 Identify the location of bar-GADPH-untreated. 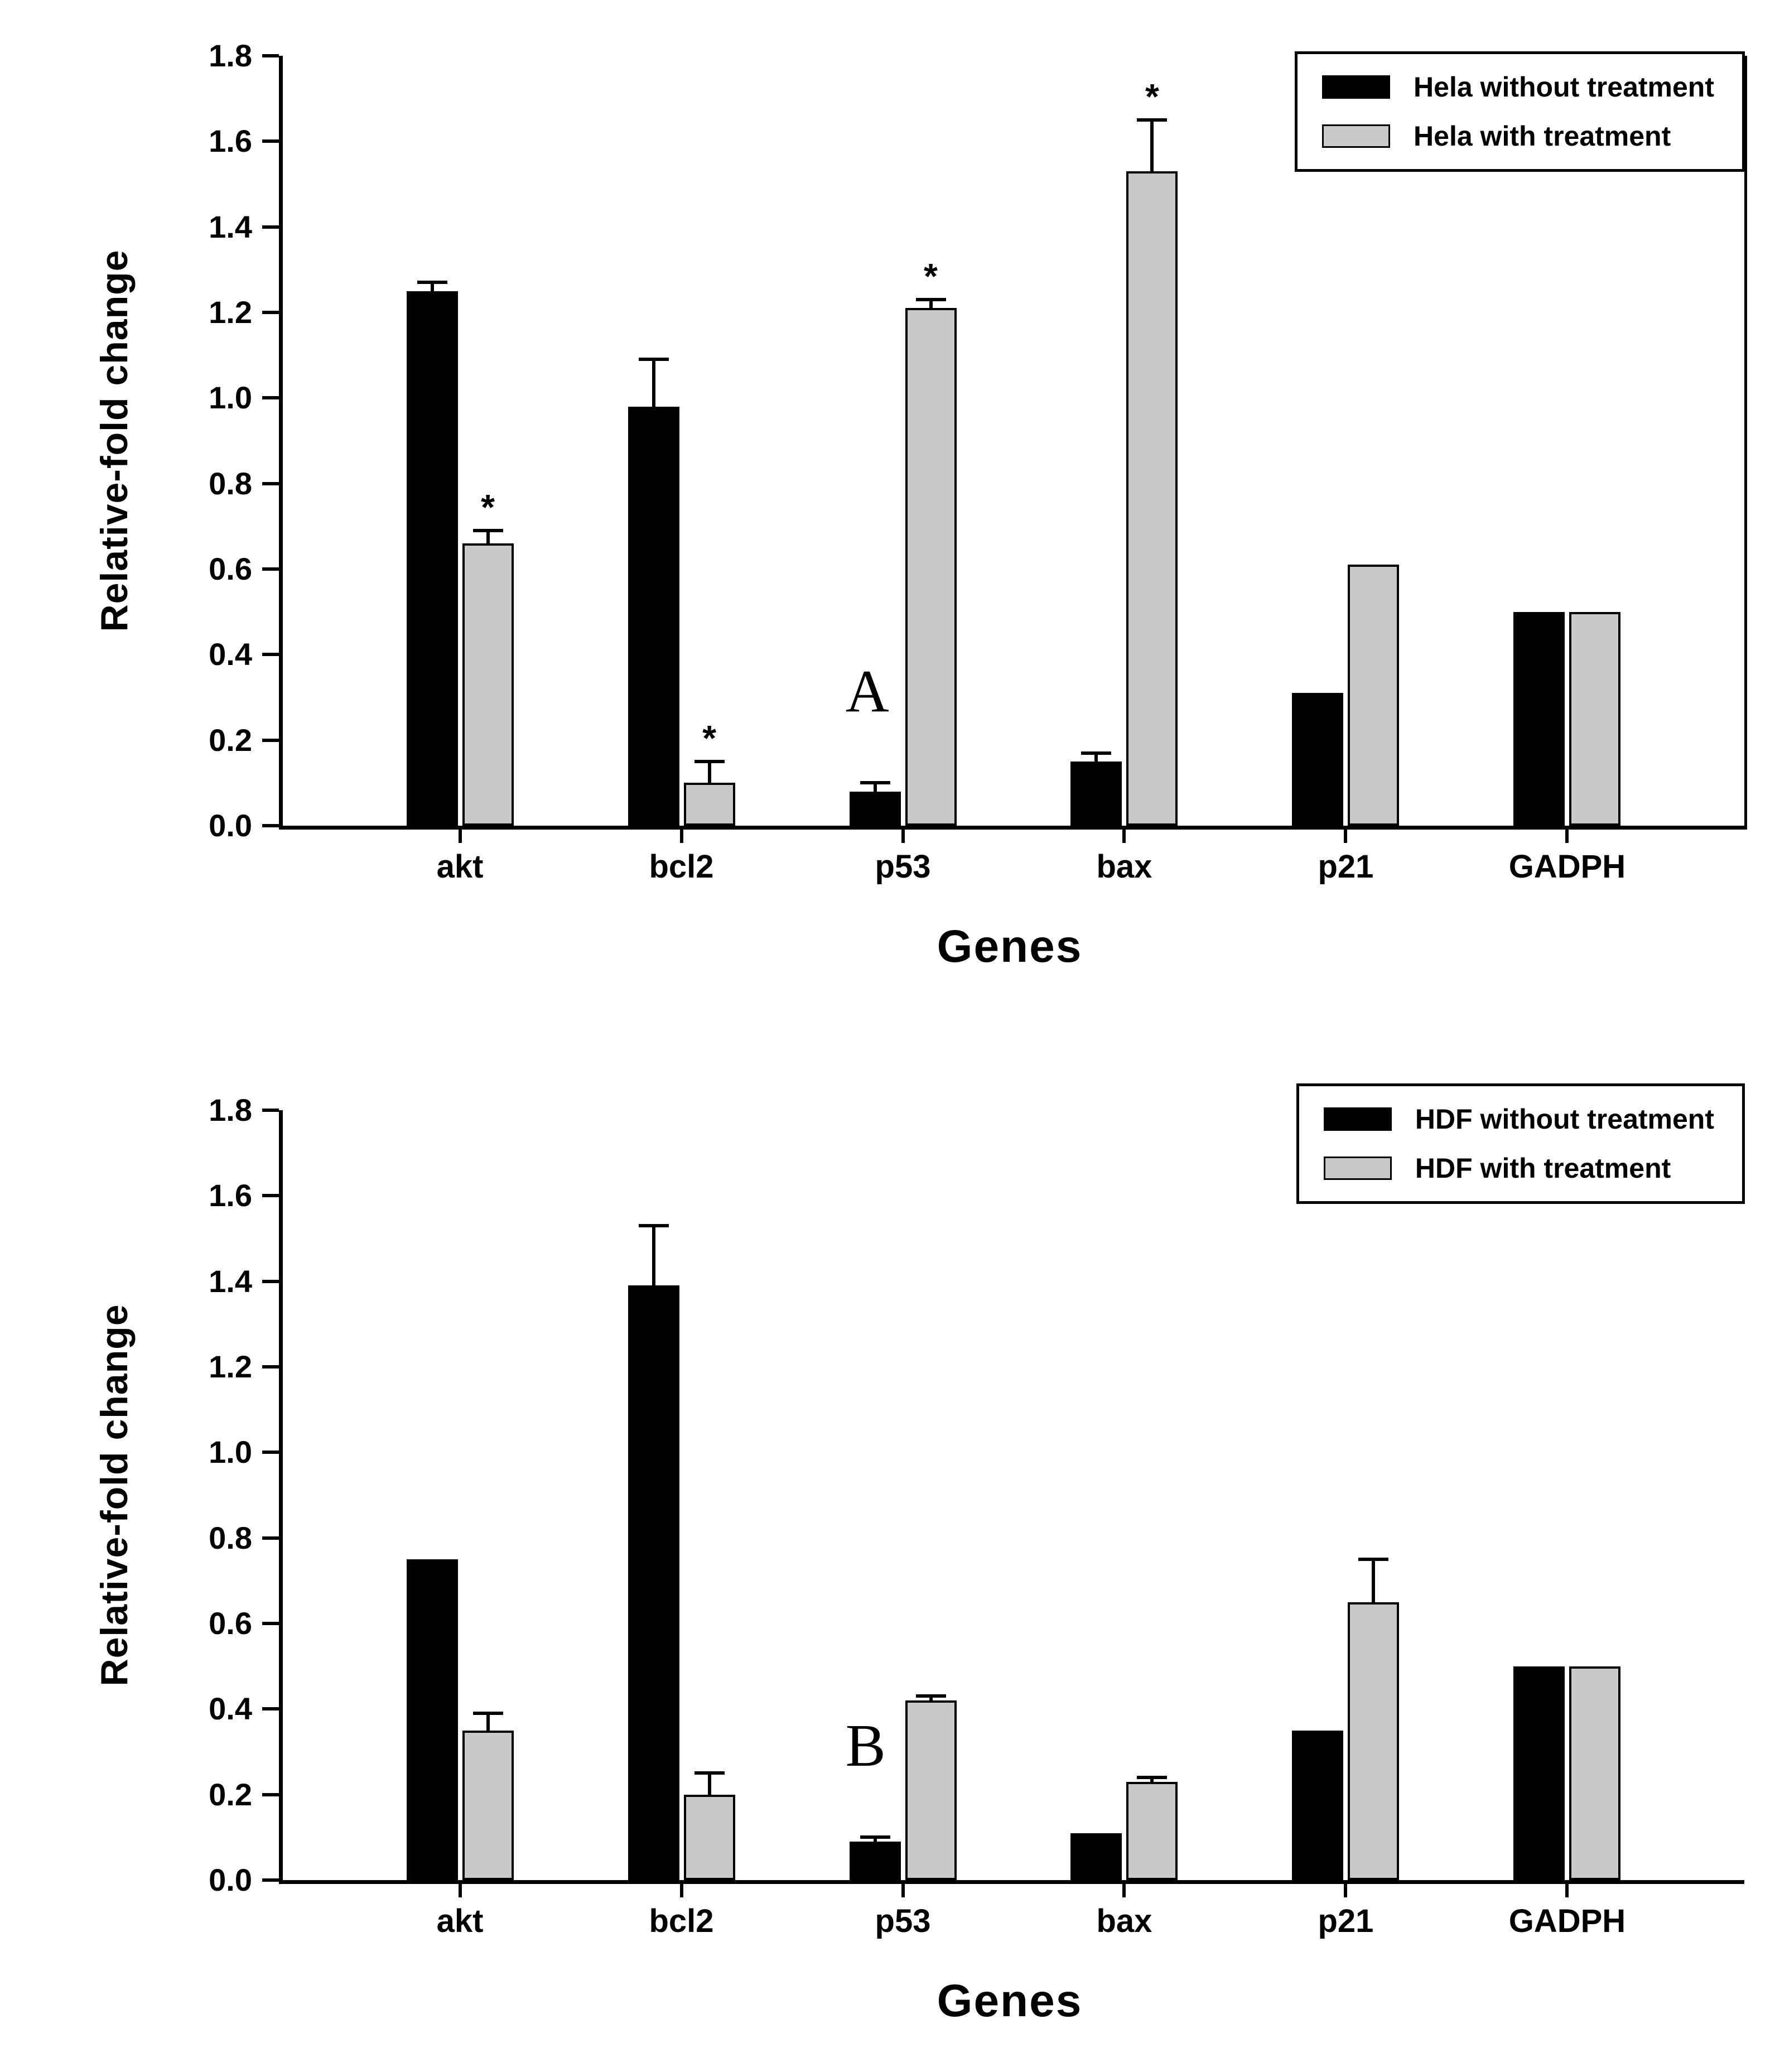
(1539, 1773).